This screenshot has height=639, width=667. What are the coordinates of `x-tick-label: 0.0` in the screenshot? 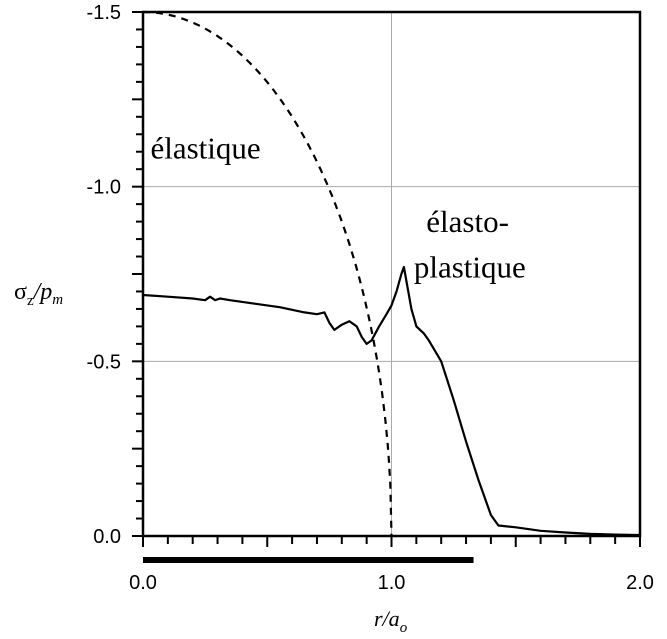 It's located at (143, 583).